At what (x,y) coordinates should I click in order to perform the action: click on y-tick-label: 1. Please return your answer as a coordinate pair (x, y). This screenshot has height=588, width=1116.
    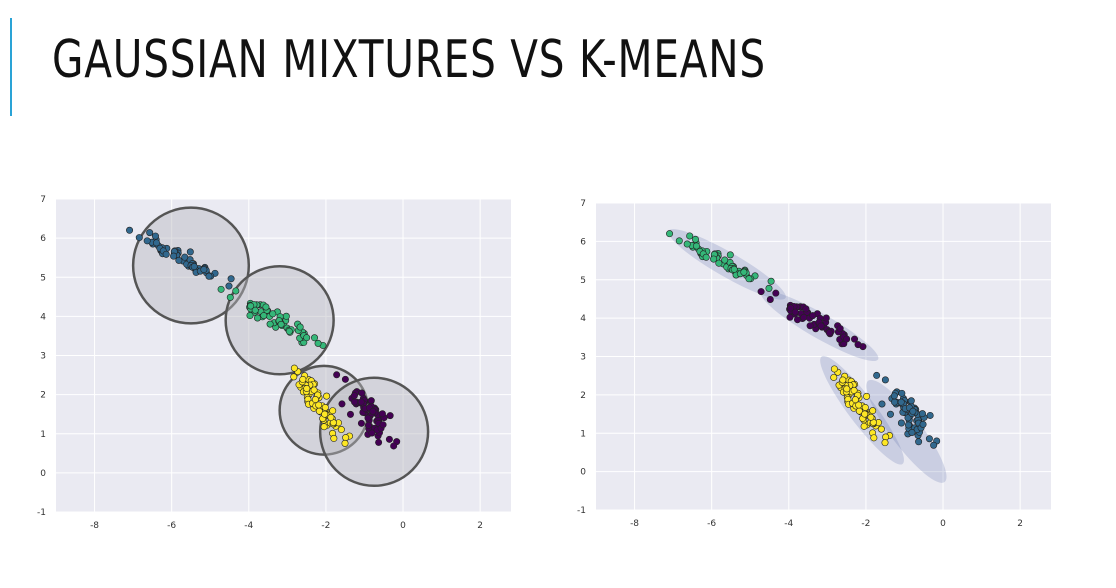
    Looking at the image, I should click on (583, 434).